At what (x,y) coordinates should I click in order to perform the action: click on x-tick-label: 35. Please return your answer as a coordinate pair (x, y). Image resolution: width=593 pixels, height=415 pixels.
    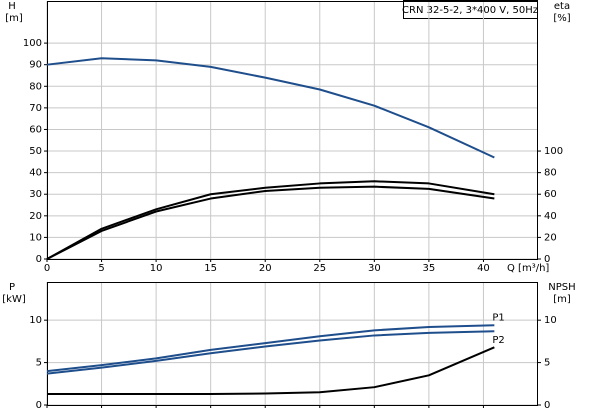
    Looking at the image, I should click on (429, 268).